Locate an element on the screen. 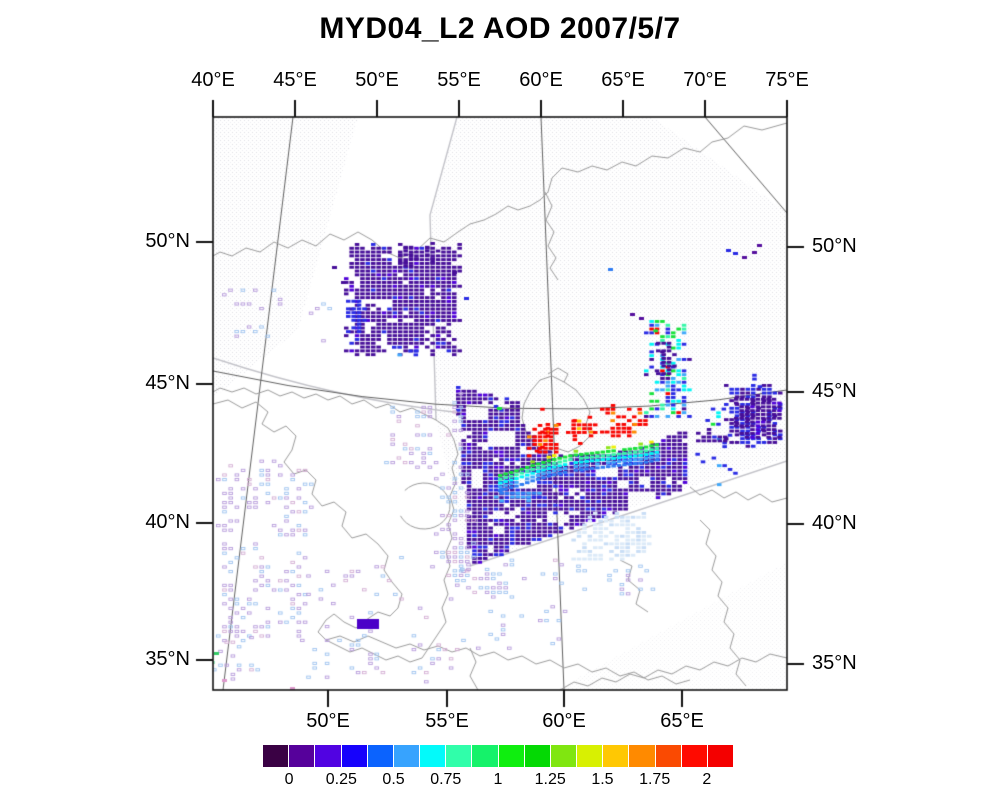  colorbar-label: 1.25 is located at coordinates (550, 779).